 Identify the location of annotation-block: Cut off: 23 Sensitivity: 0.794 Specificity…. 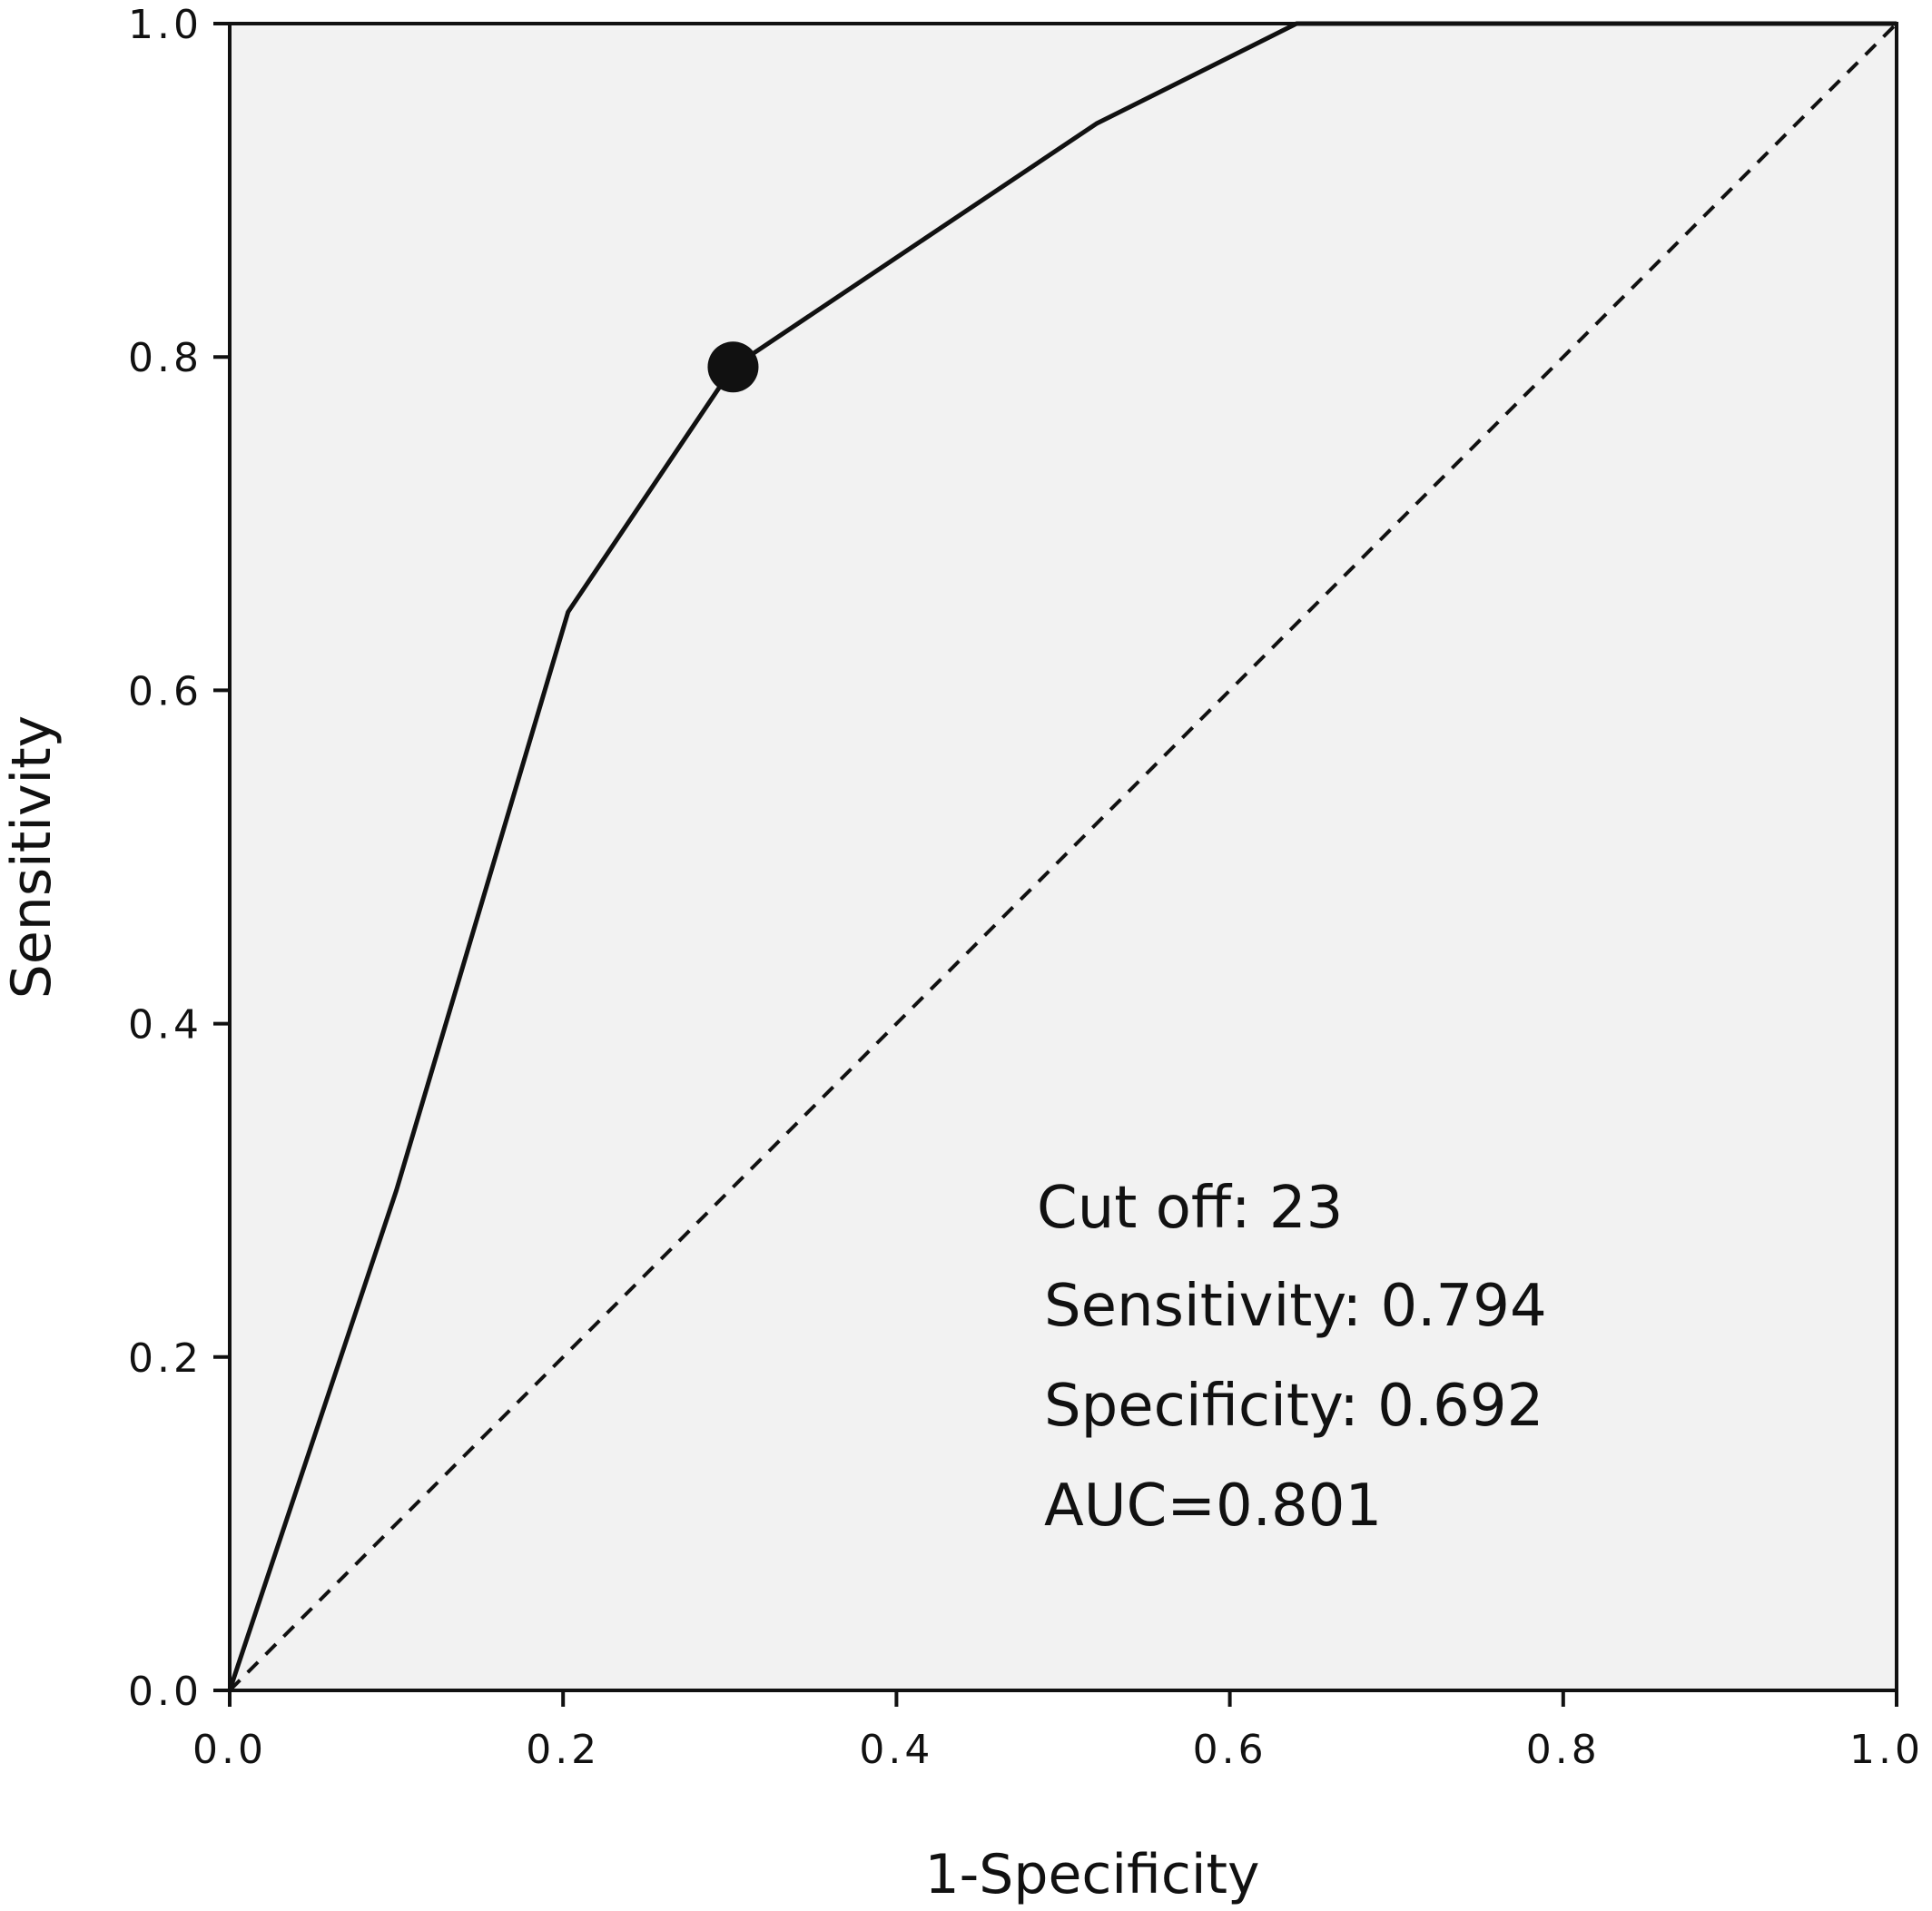
(1292, 1357).